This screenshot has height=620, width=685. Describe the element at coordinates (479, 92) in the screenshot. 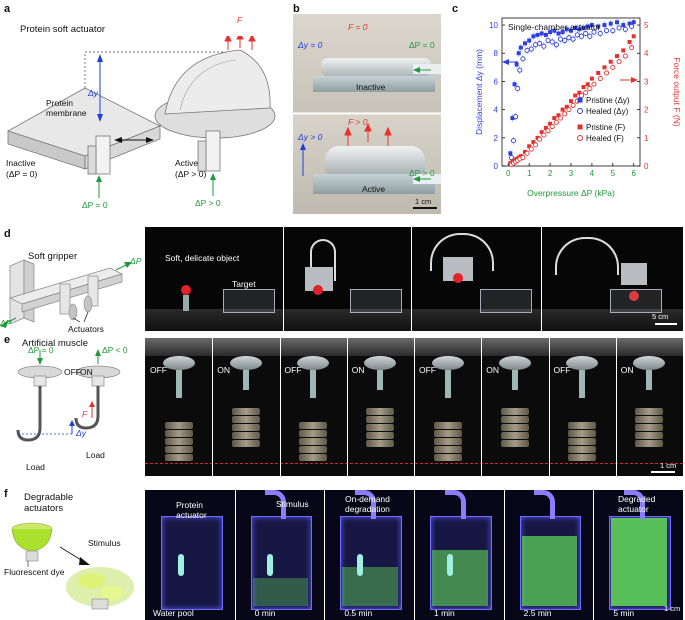

I see `chart-ylabel: Displacement Δy (mm)` at that location.